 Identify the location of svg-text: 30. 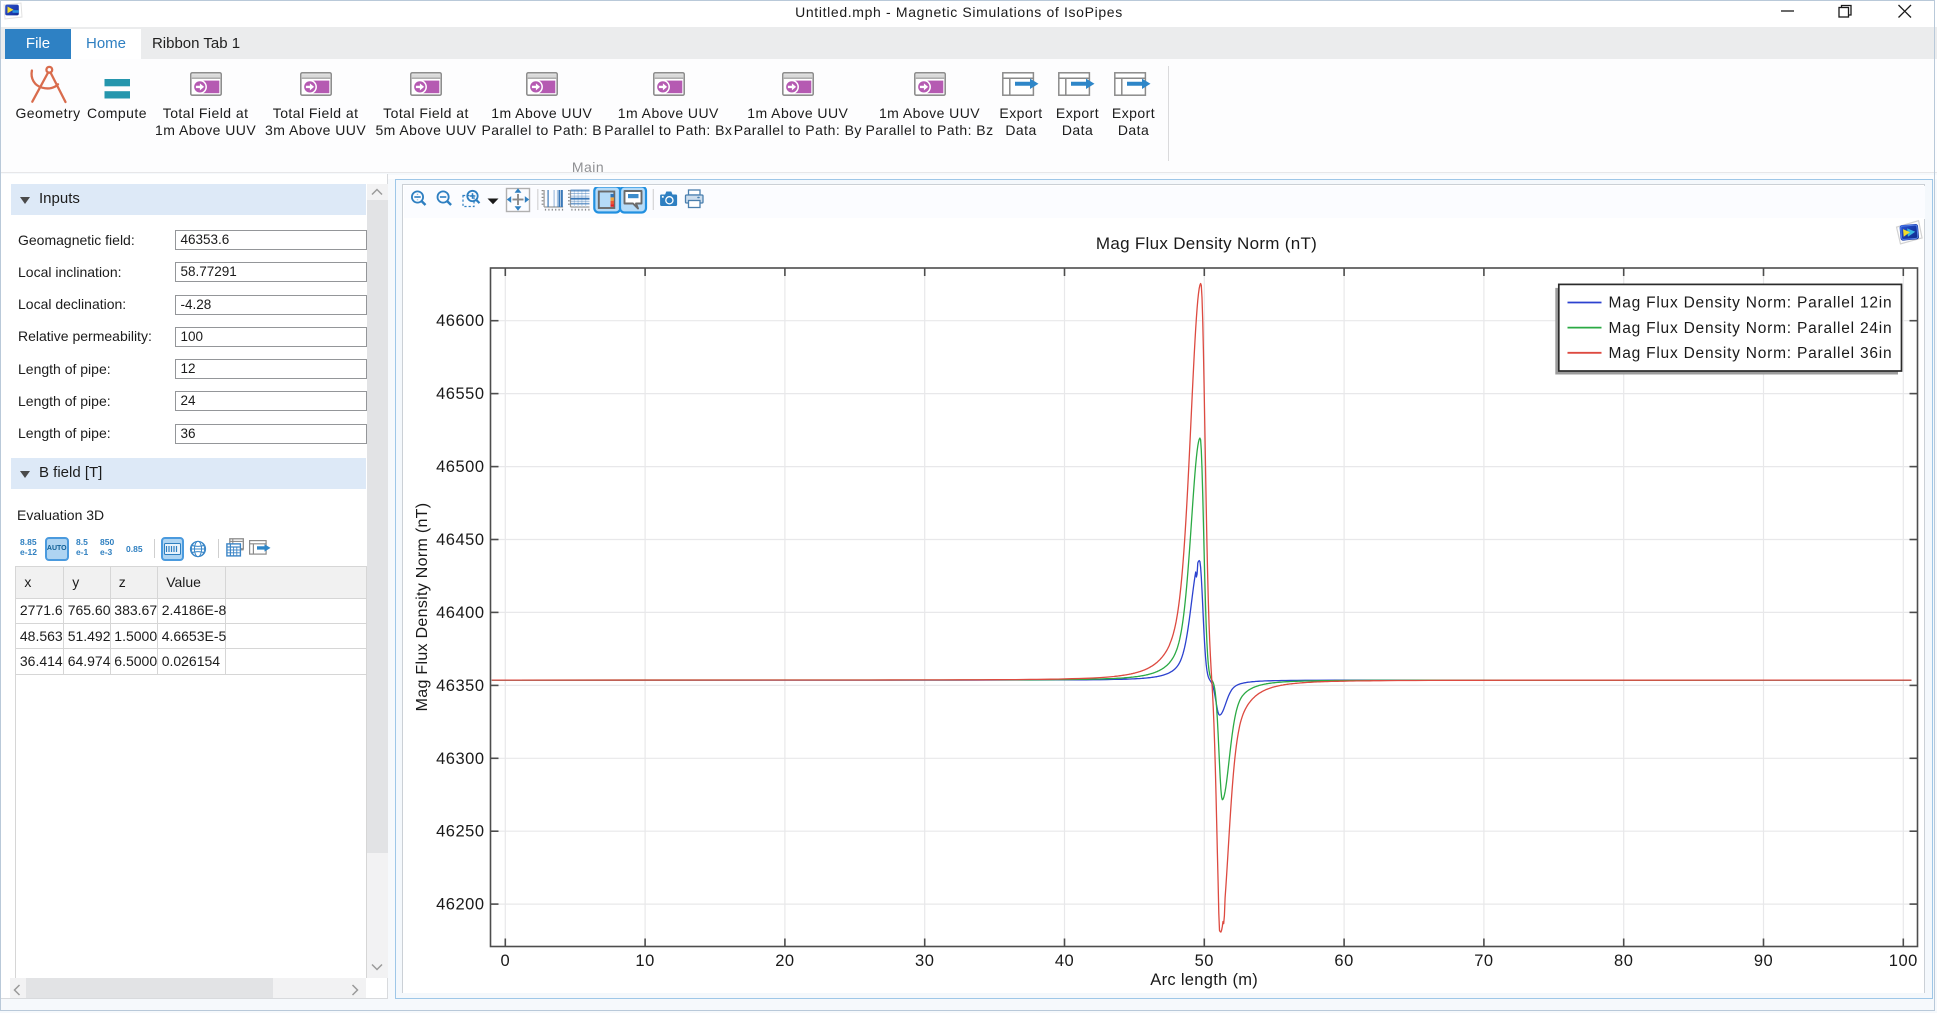
(924, 961).